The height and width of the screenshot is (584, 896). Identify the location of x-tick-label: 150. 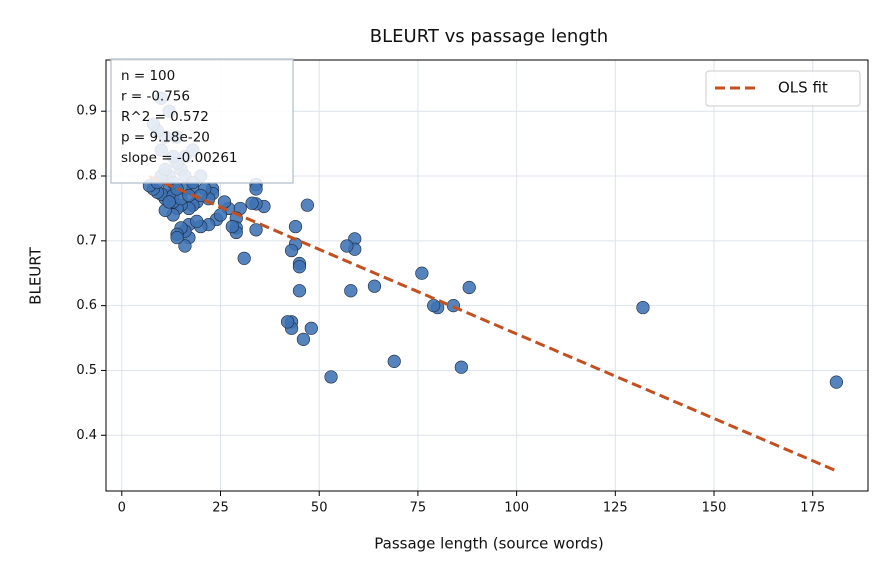
(714, 508).